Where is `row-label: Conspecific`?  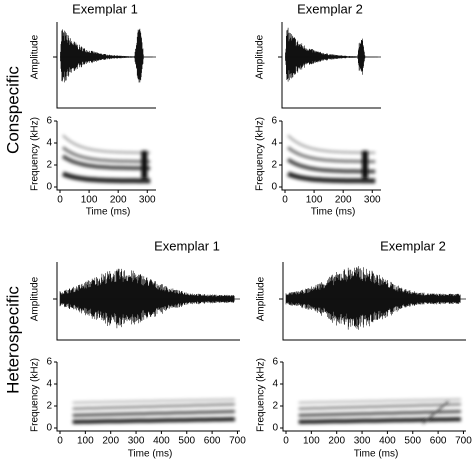
row-label: Conspecific is located at coordinates (12, 110).